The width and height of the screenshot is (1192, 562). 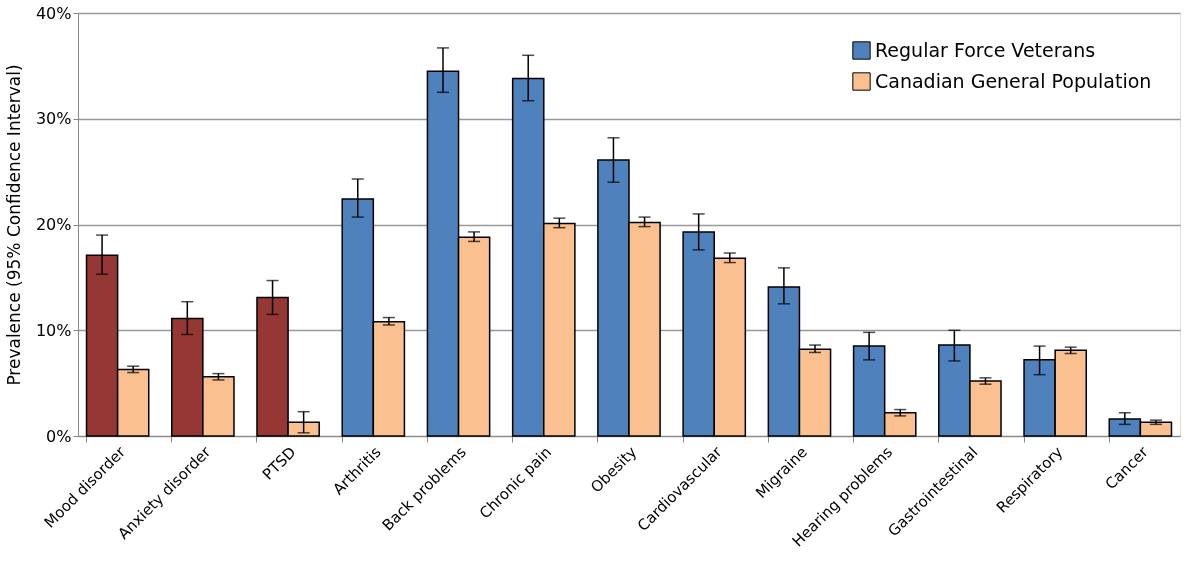 I want to click on y-tick-label: 30%, so click(x=53, y=119).